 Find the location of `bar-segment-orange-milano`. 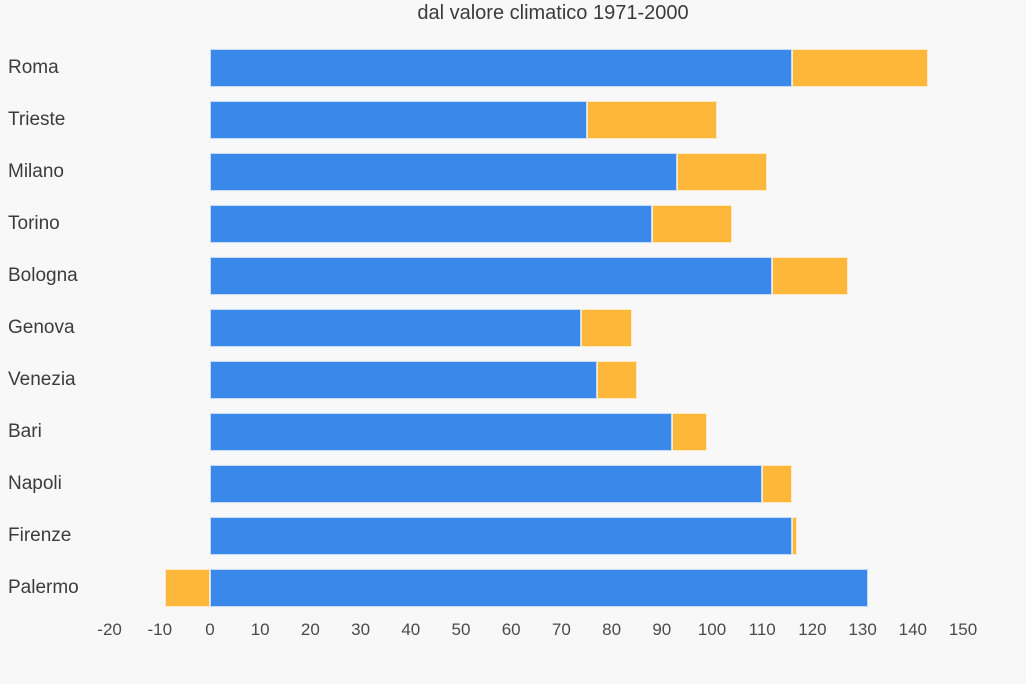

bar-segment-orange-milano is located at coordinates (722, 172).